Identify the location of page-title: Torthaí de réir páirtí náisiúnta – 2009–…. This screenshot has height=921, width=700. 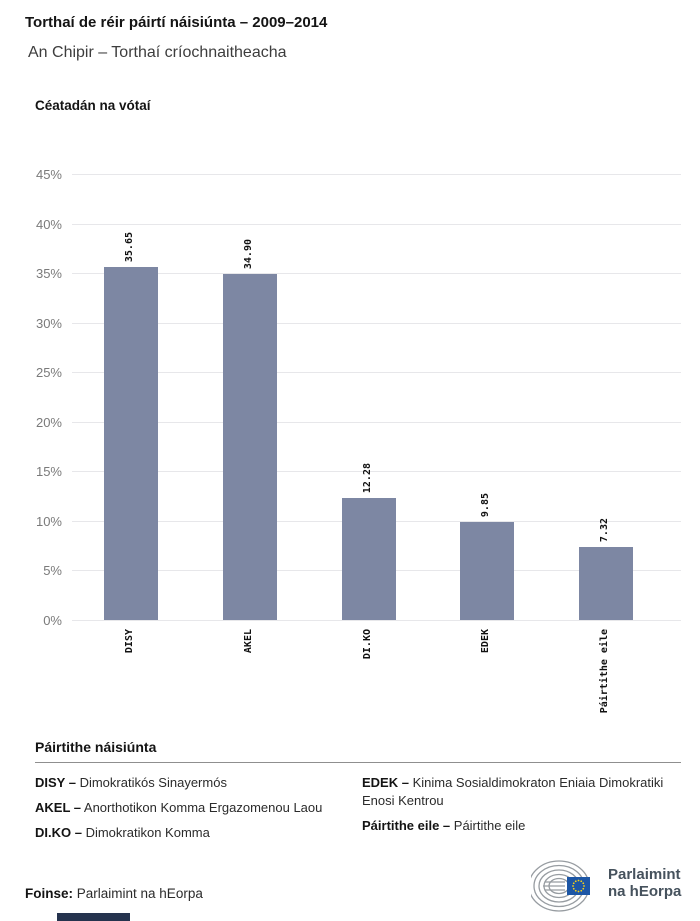
(176, 22).